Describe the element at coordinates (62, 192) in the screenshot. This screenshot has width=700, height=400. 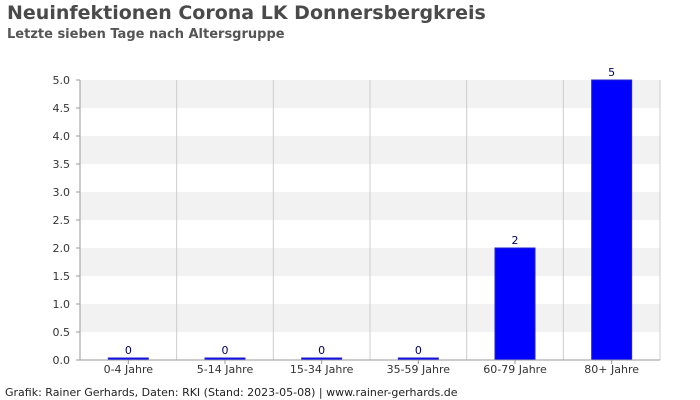
I see `y-tick-label: 3.0` at that location.